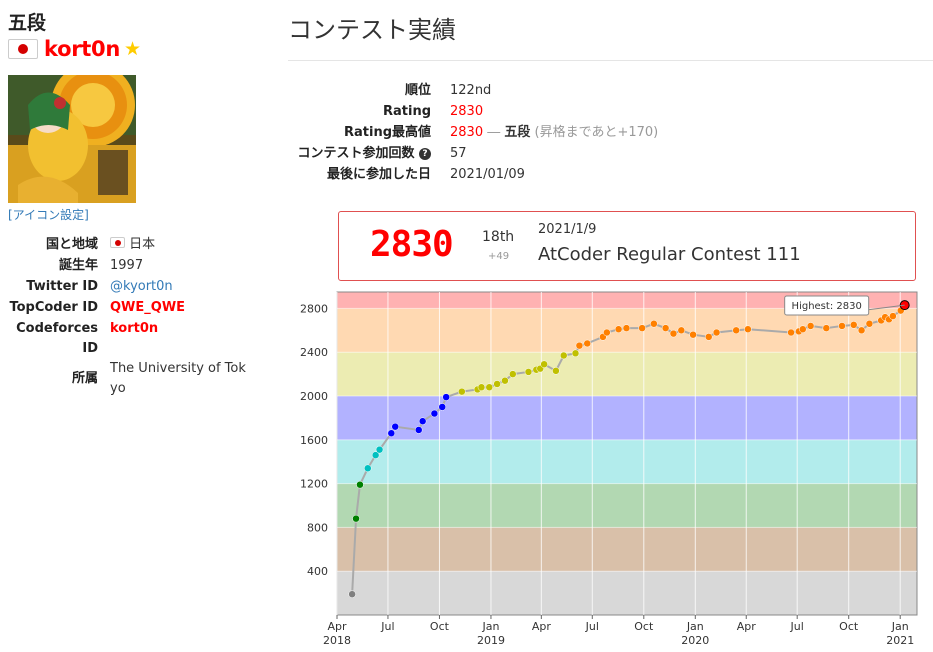  Describe the element at coordinates (695, 640) in the screenshot. I see `x-tick-year-label: 2020` at that location.